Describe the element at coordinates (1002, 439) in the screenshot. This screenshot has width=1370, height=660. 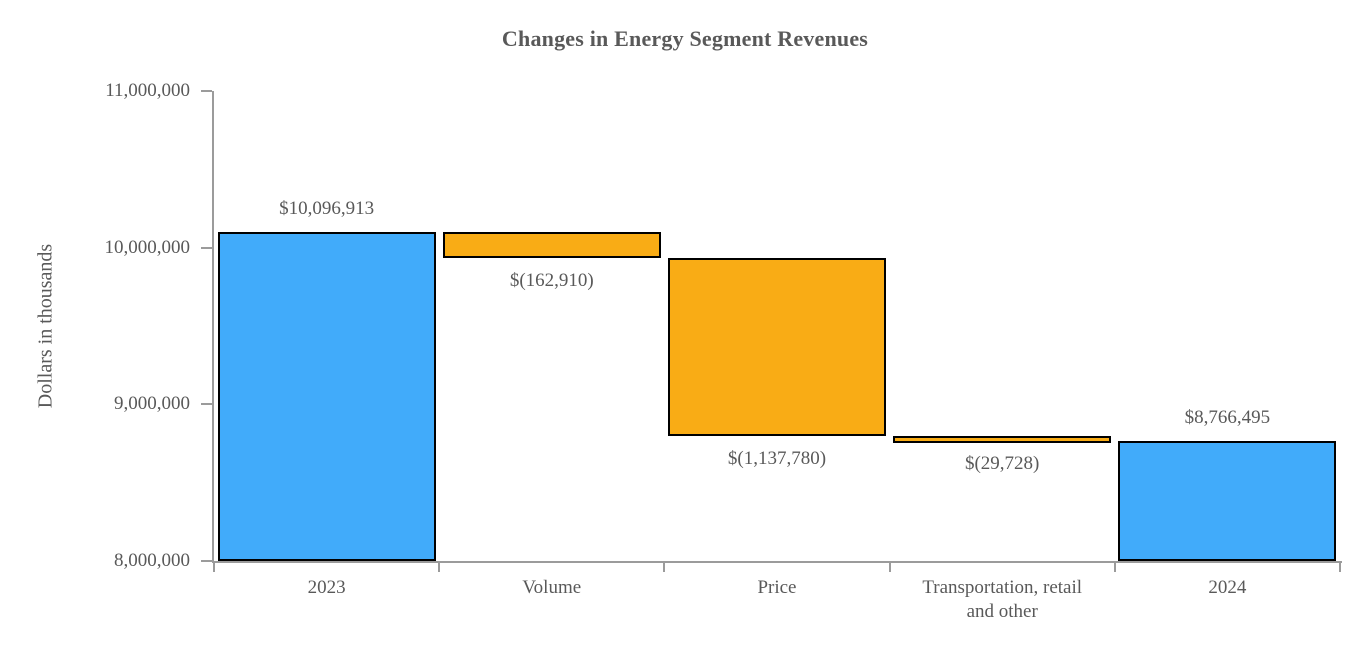
I see `bar-transportation-retail` at that location.